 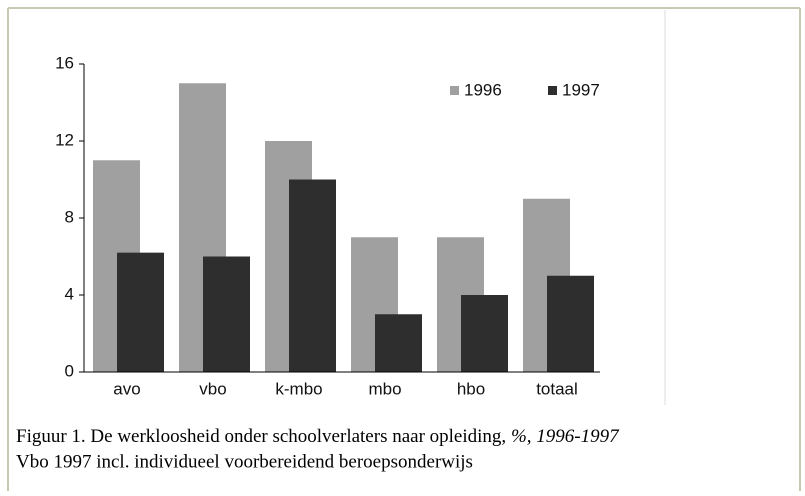 I want to click on y-tick-label: 0, so click(x=69, y=370).